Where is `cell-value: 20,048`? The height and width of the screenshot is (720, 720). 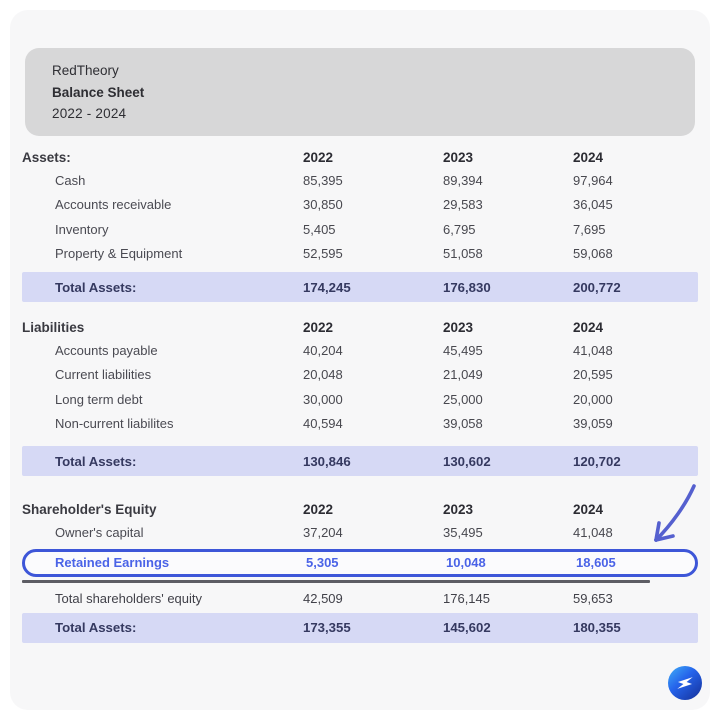
cell-value: 20,048 is located at coordinates (323, 375).